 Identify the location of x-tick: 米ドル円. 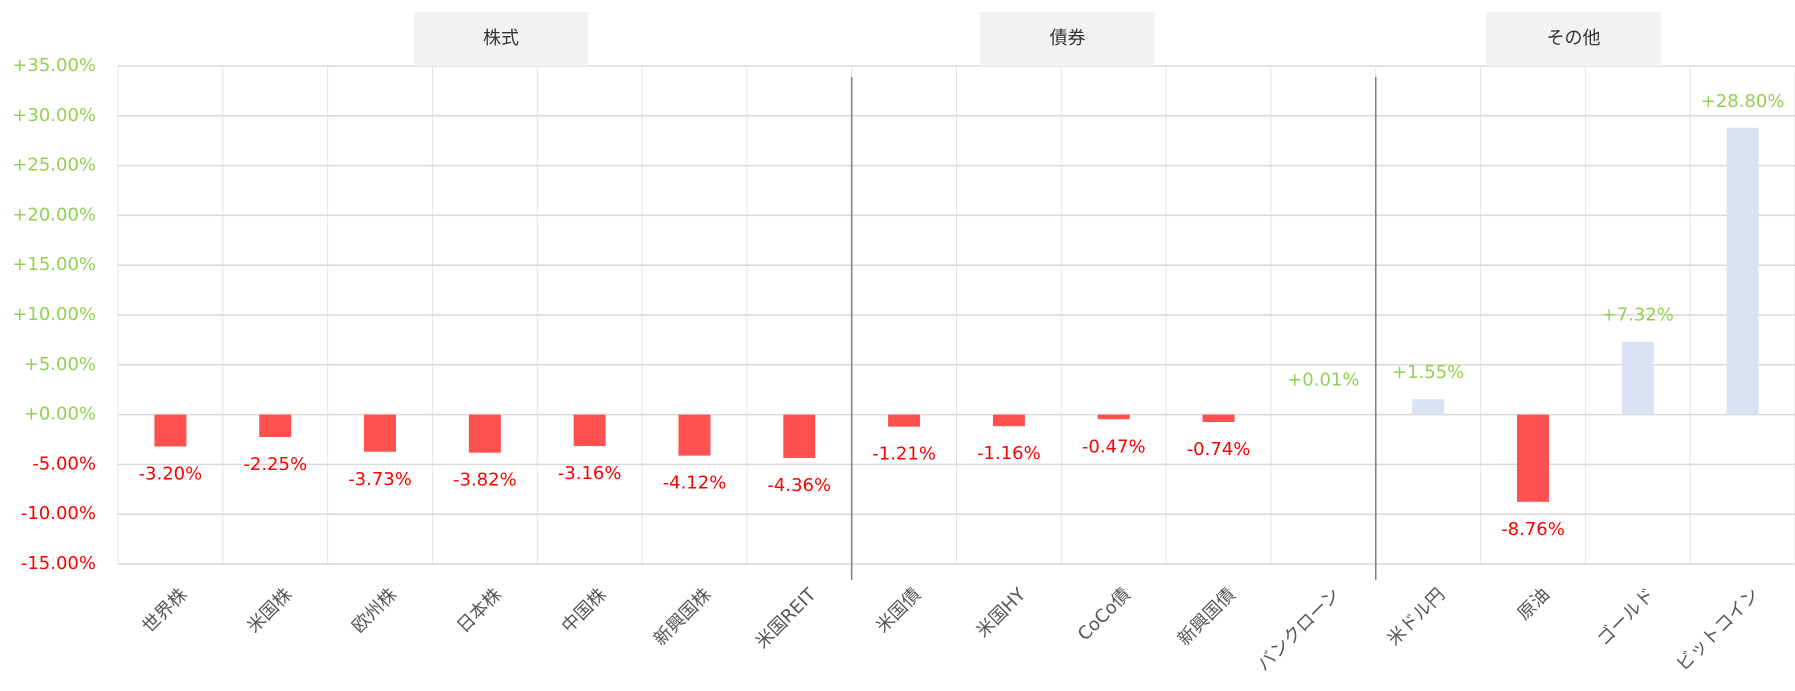
(1416, 617).